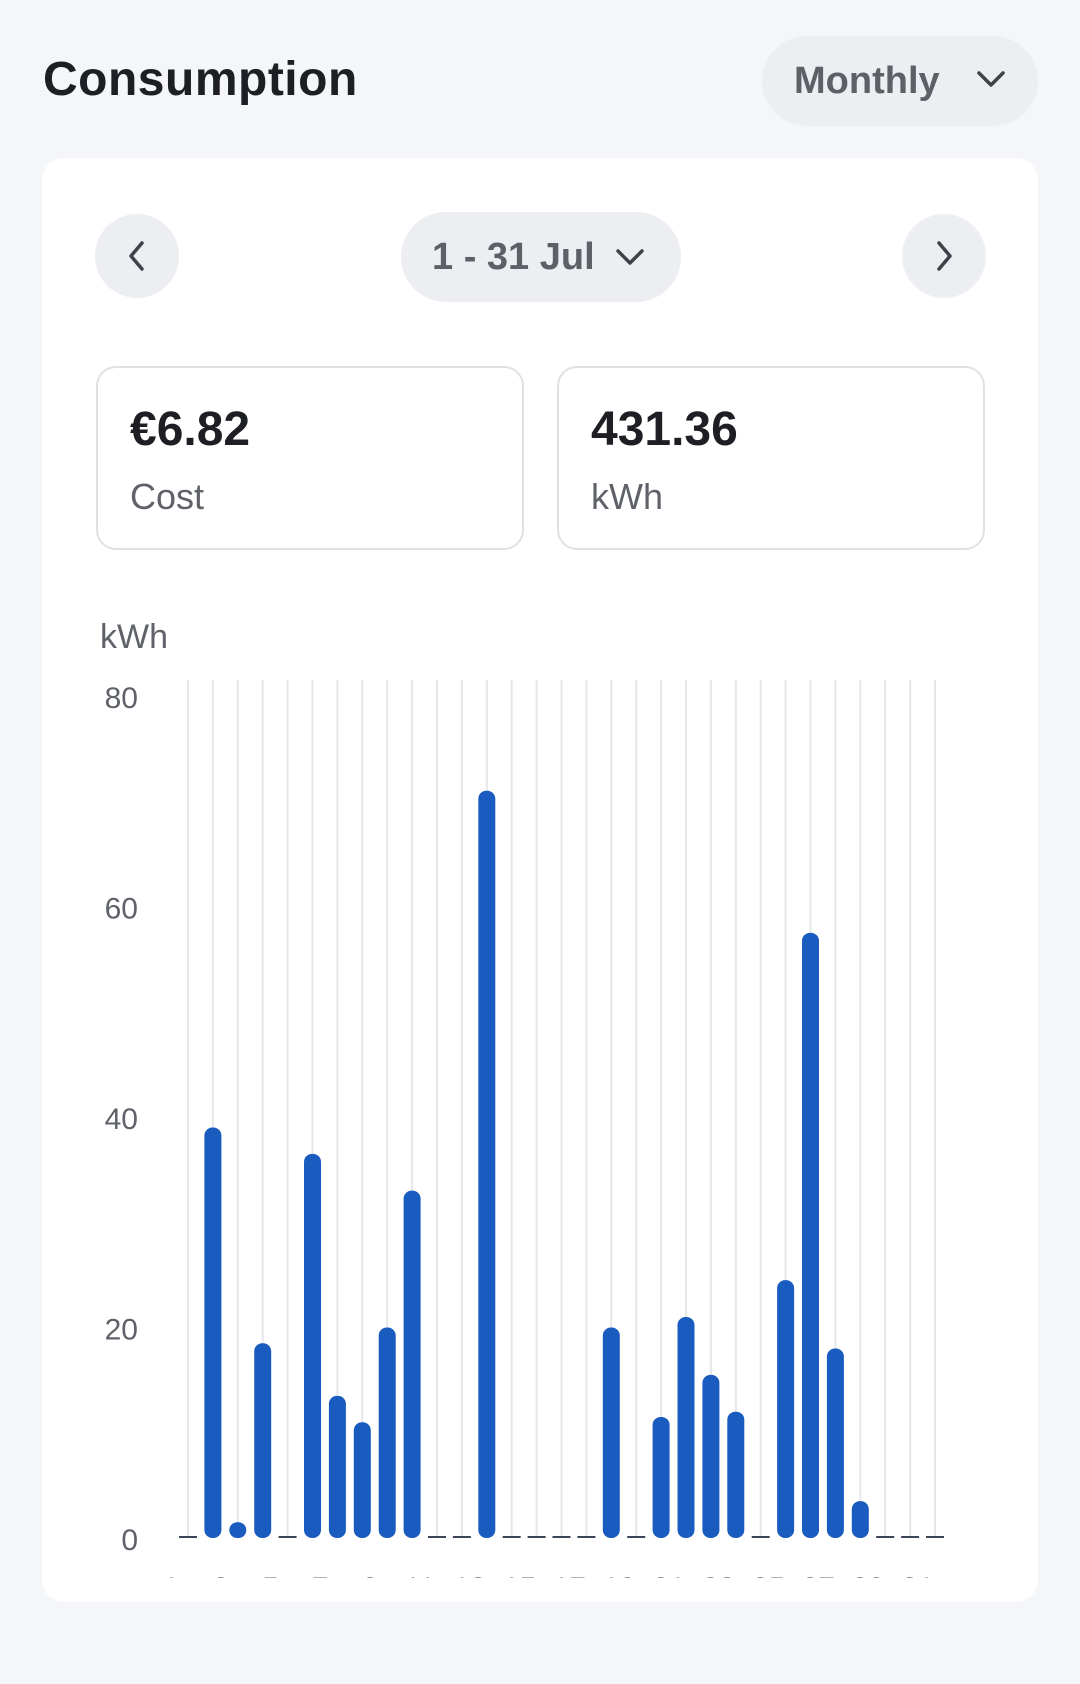  I want to click on x-tick-label: 9, so click(370, 1575).